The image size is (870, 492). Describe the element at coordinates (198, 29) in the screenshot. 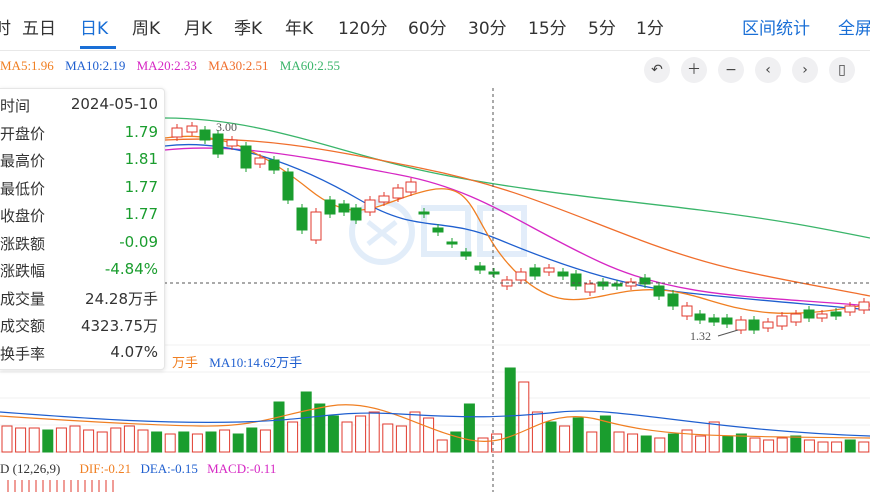

I see `tab-monthly-k: 月K` at that location.